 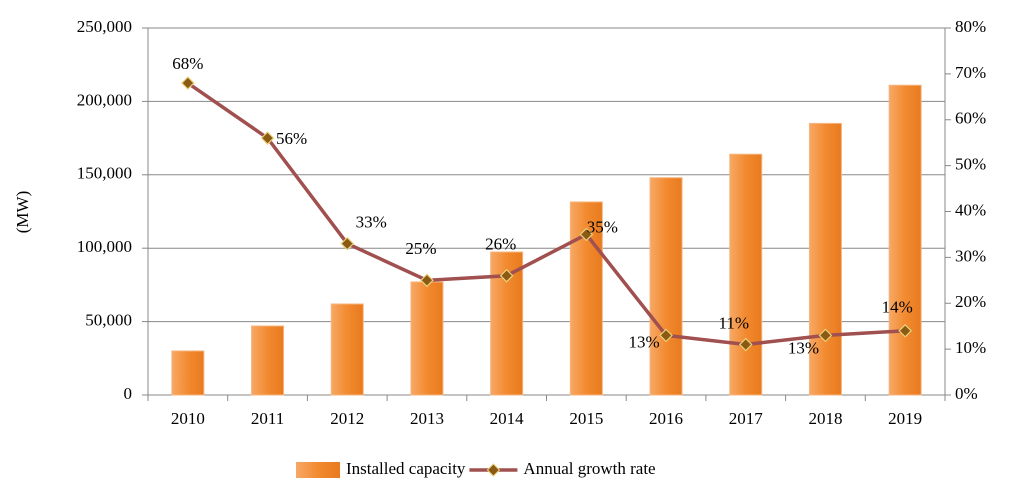 I want to click on y-tick-label: 100,000, so click(x=104, y=246).